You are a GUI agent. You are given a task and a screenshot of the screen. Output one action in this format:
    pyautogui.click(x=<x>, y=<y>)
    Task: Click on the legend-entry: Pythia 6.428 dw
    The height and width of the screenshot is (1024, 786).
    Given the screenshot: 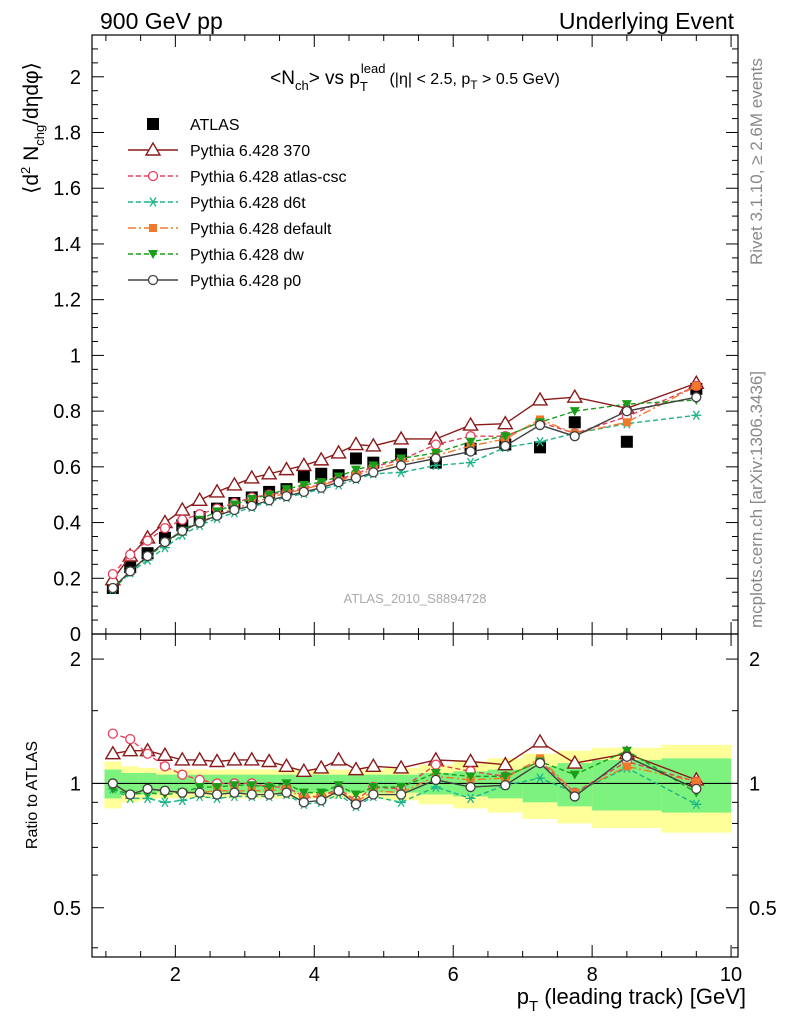 What is the action you would take?
    pyautogui.click(x=216, y=255)
    